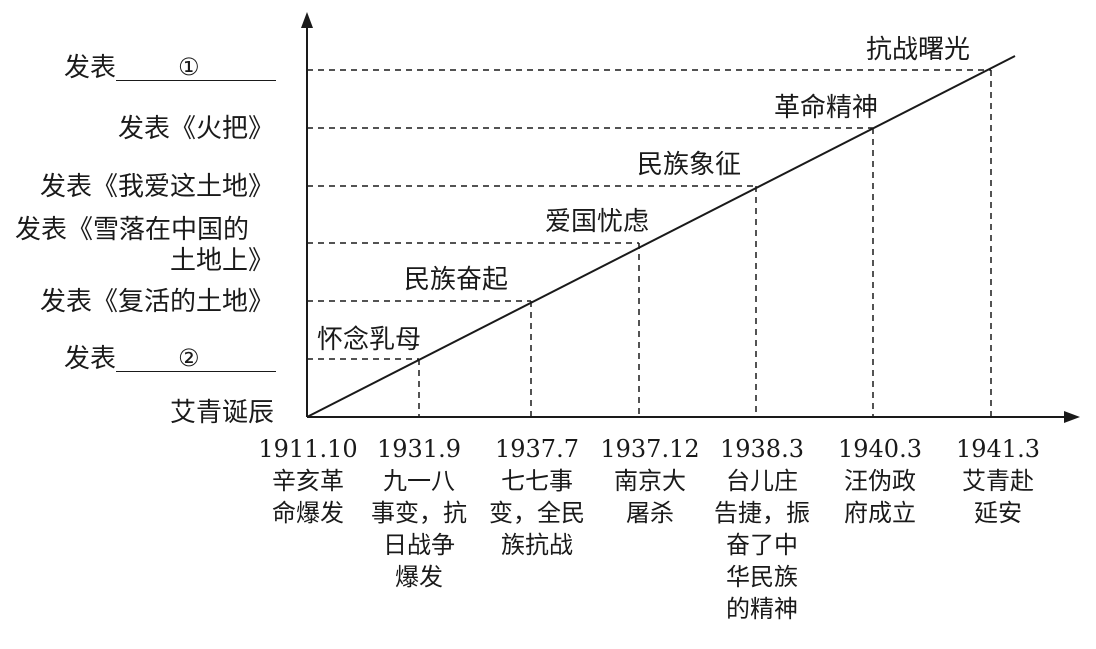  Describe the element at coordinates (537, 497) in the screenshot. I see `x-event-3: 1937.7 七七事 变，全民 族抗战` at that location.